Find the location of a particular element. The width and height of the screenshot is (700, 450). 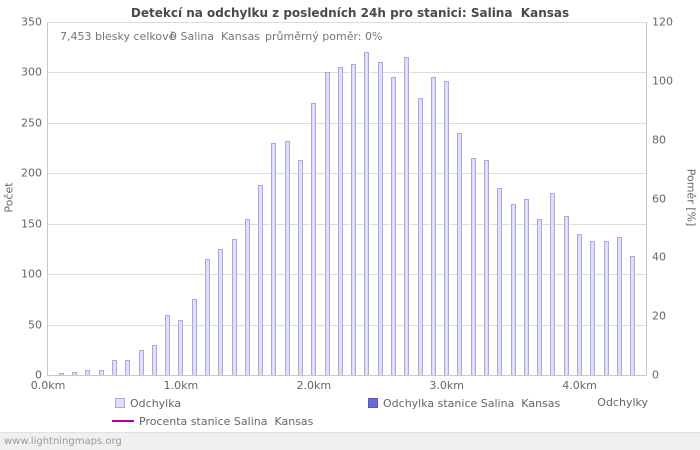

y-axis-tick-left: 150 is located at coordinates (31, 224).